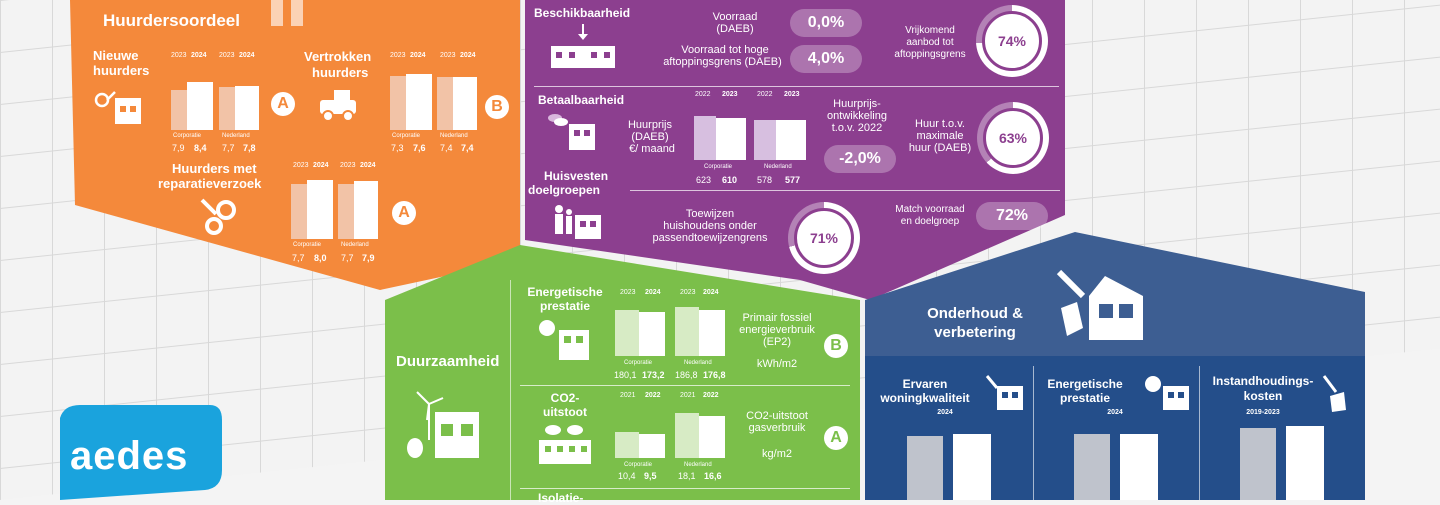  What do you see at coordinates (564, 190) in the screenshot?
I see `huisvesten-title2: doelgroepen` at bounding box center [564, 190].